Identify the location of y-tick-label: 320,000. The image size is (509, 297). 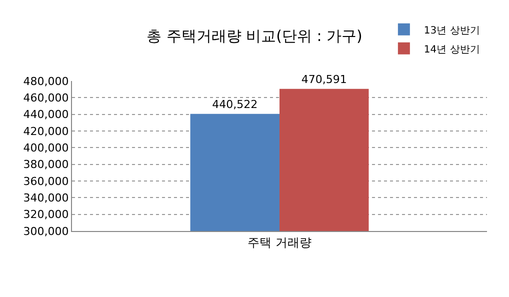
(46, 215).